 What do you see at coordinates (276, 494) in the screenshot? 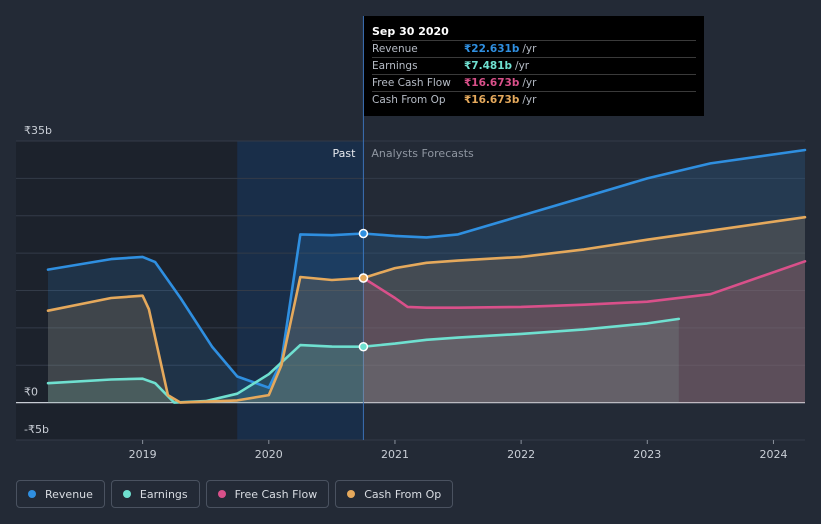
I see `legend-label: Free Cash Flow` at bounding box center [276, 494].